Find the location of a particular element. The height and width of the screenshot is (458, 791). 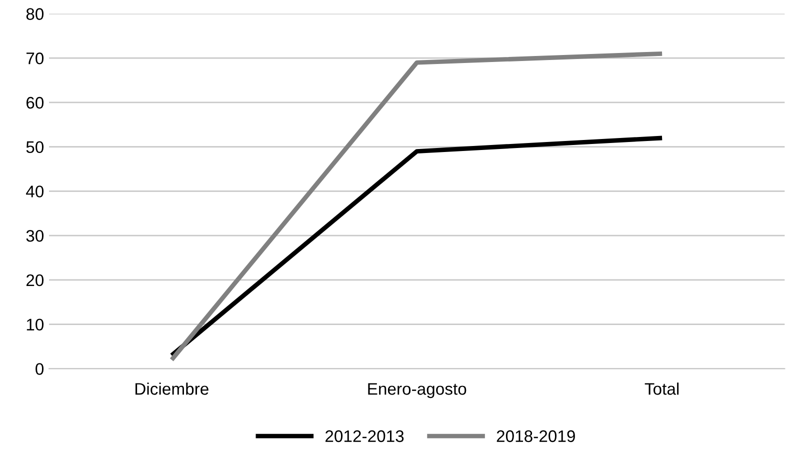

y-tick-label: 80 is located at coordinates (35, 14).